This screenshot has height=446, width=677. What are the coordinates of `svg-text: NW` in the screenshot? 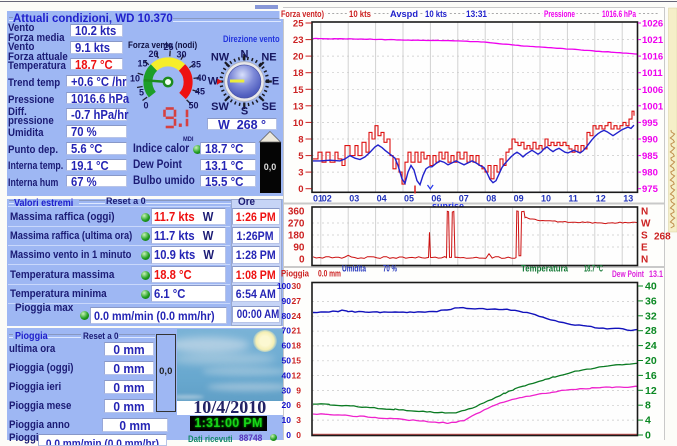 It's located at (220, 58).